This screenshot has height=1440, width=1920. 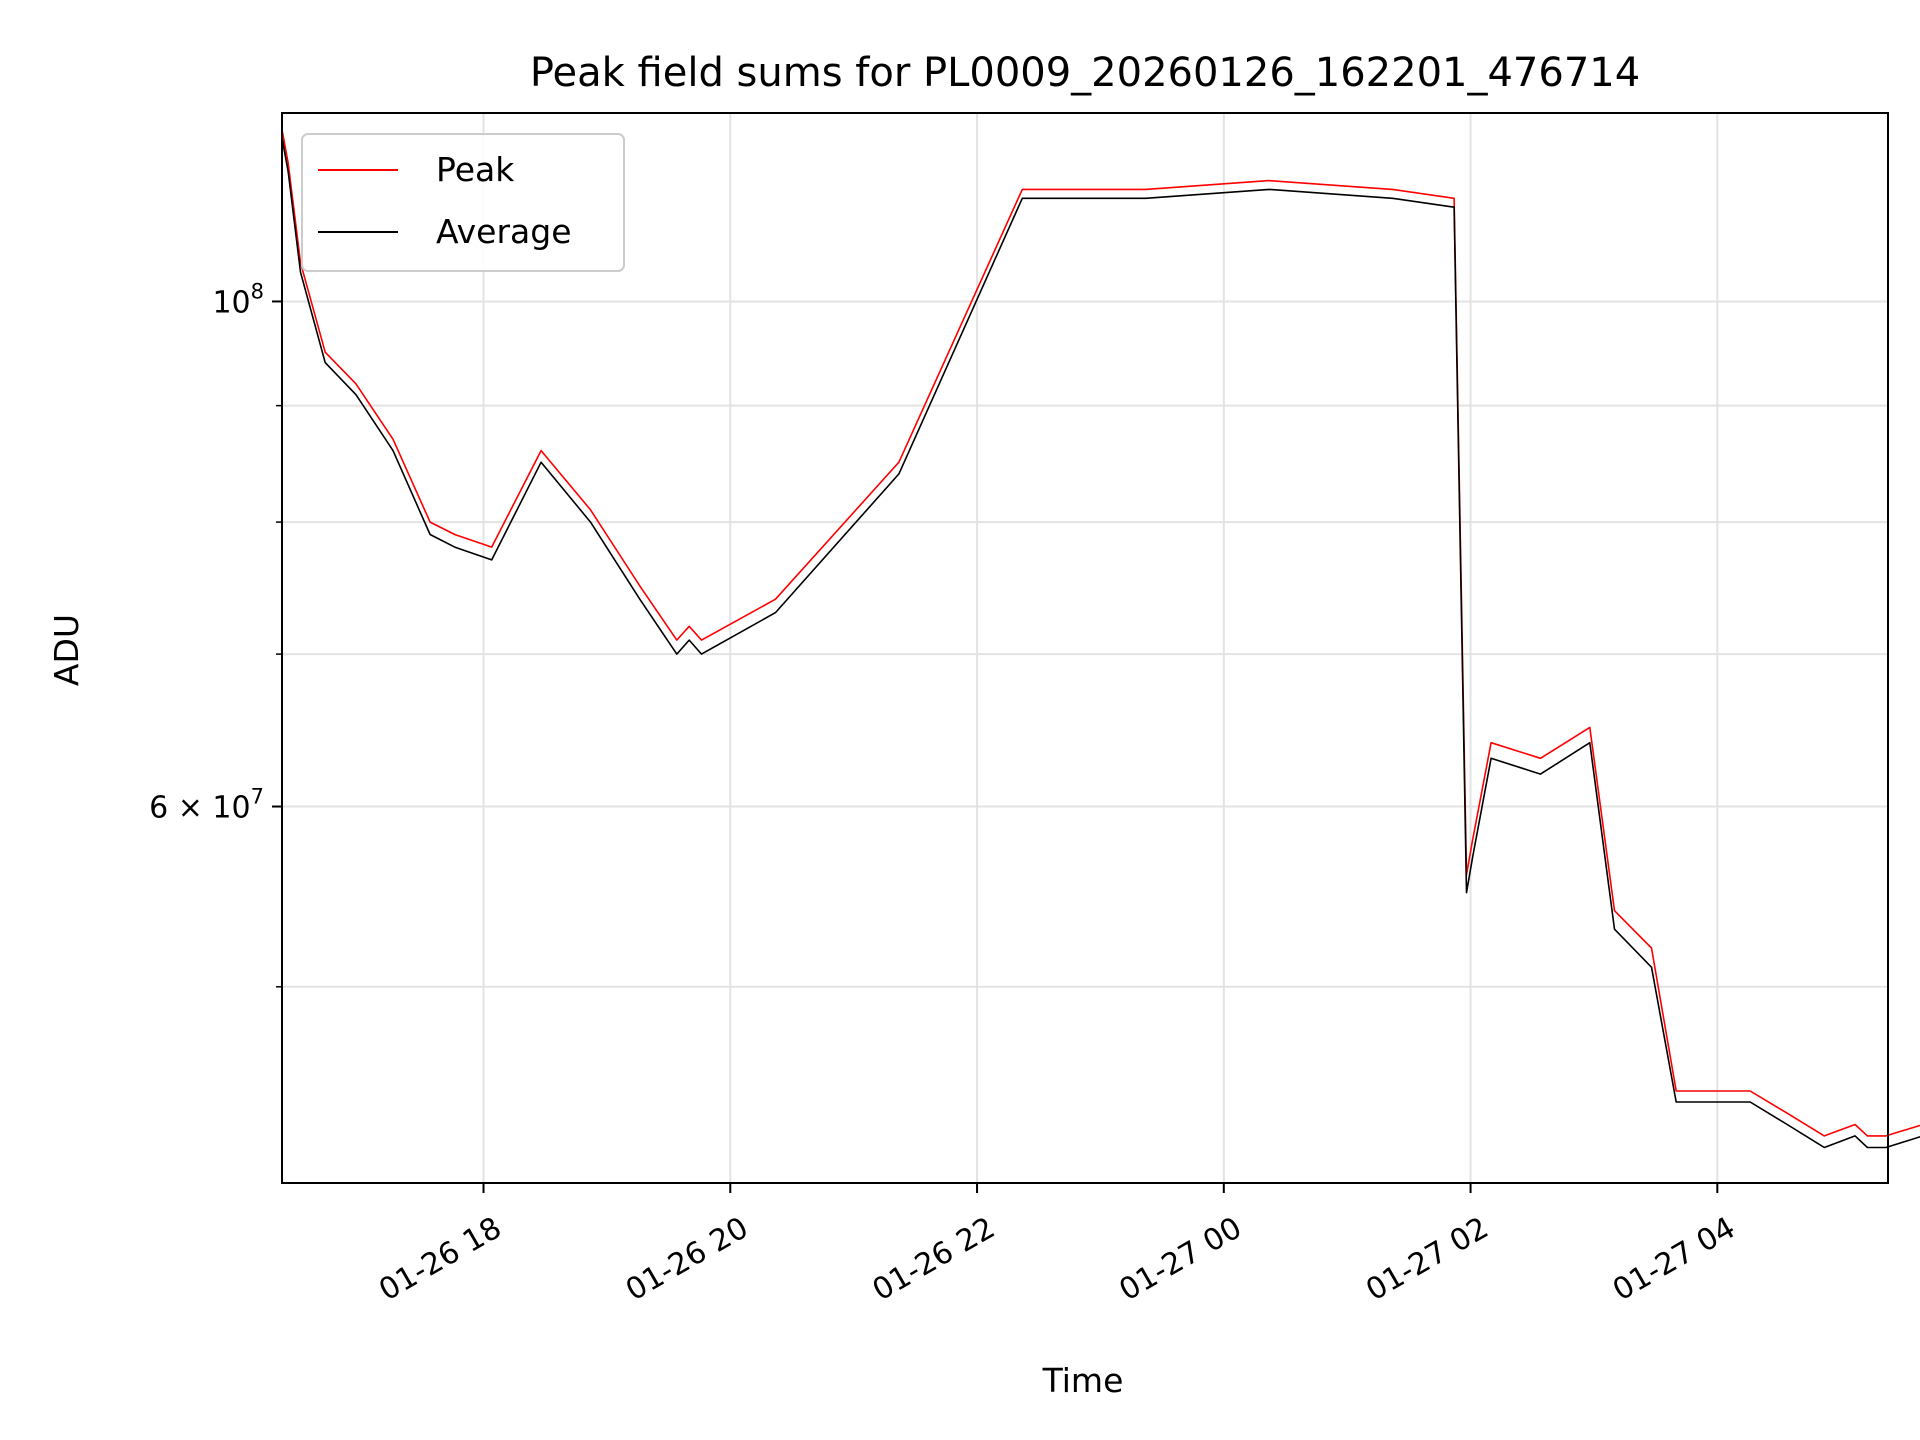 I want to click on legend-box, so click(x=463, y=202).